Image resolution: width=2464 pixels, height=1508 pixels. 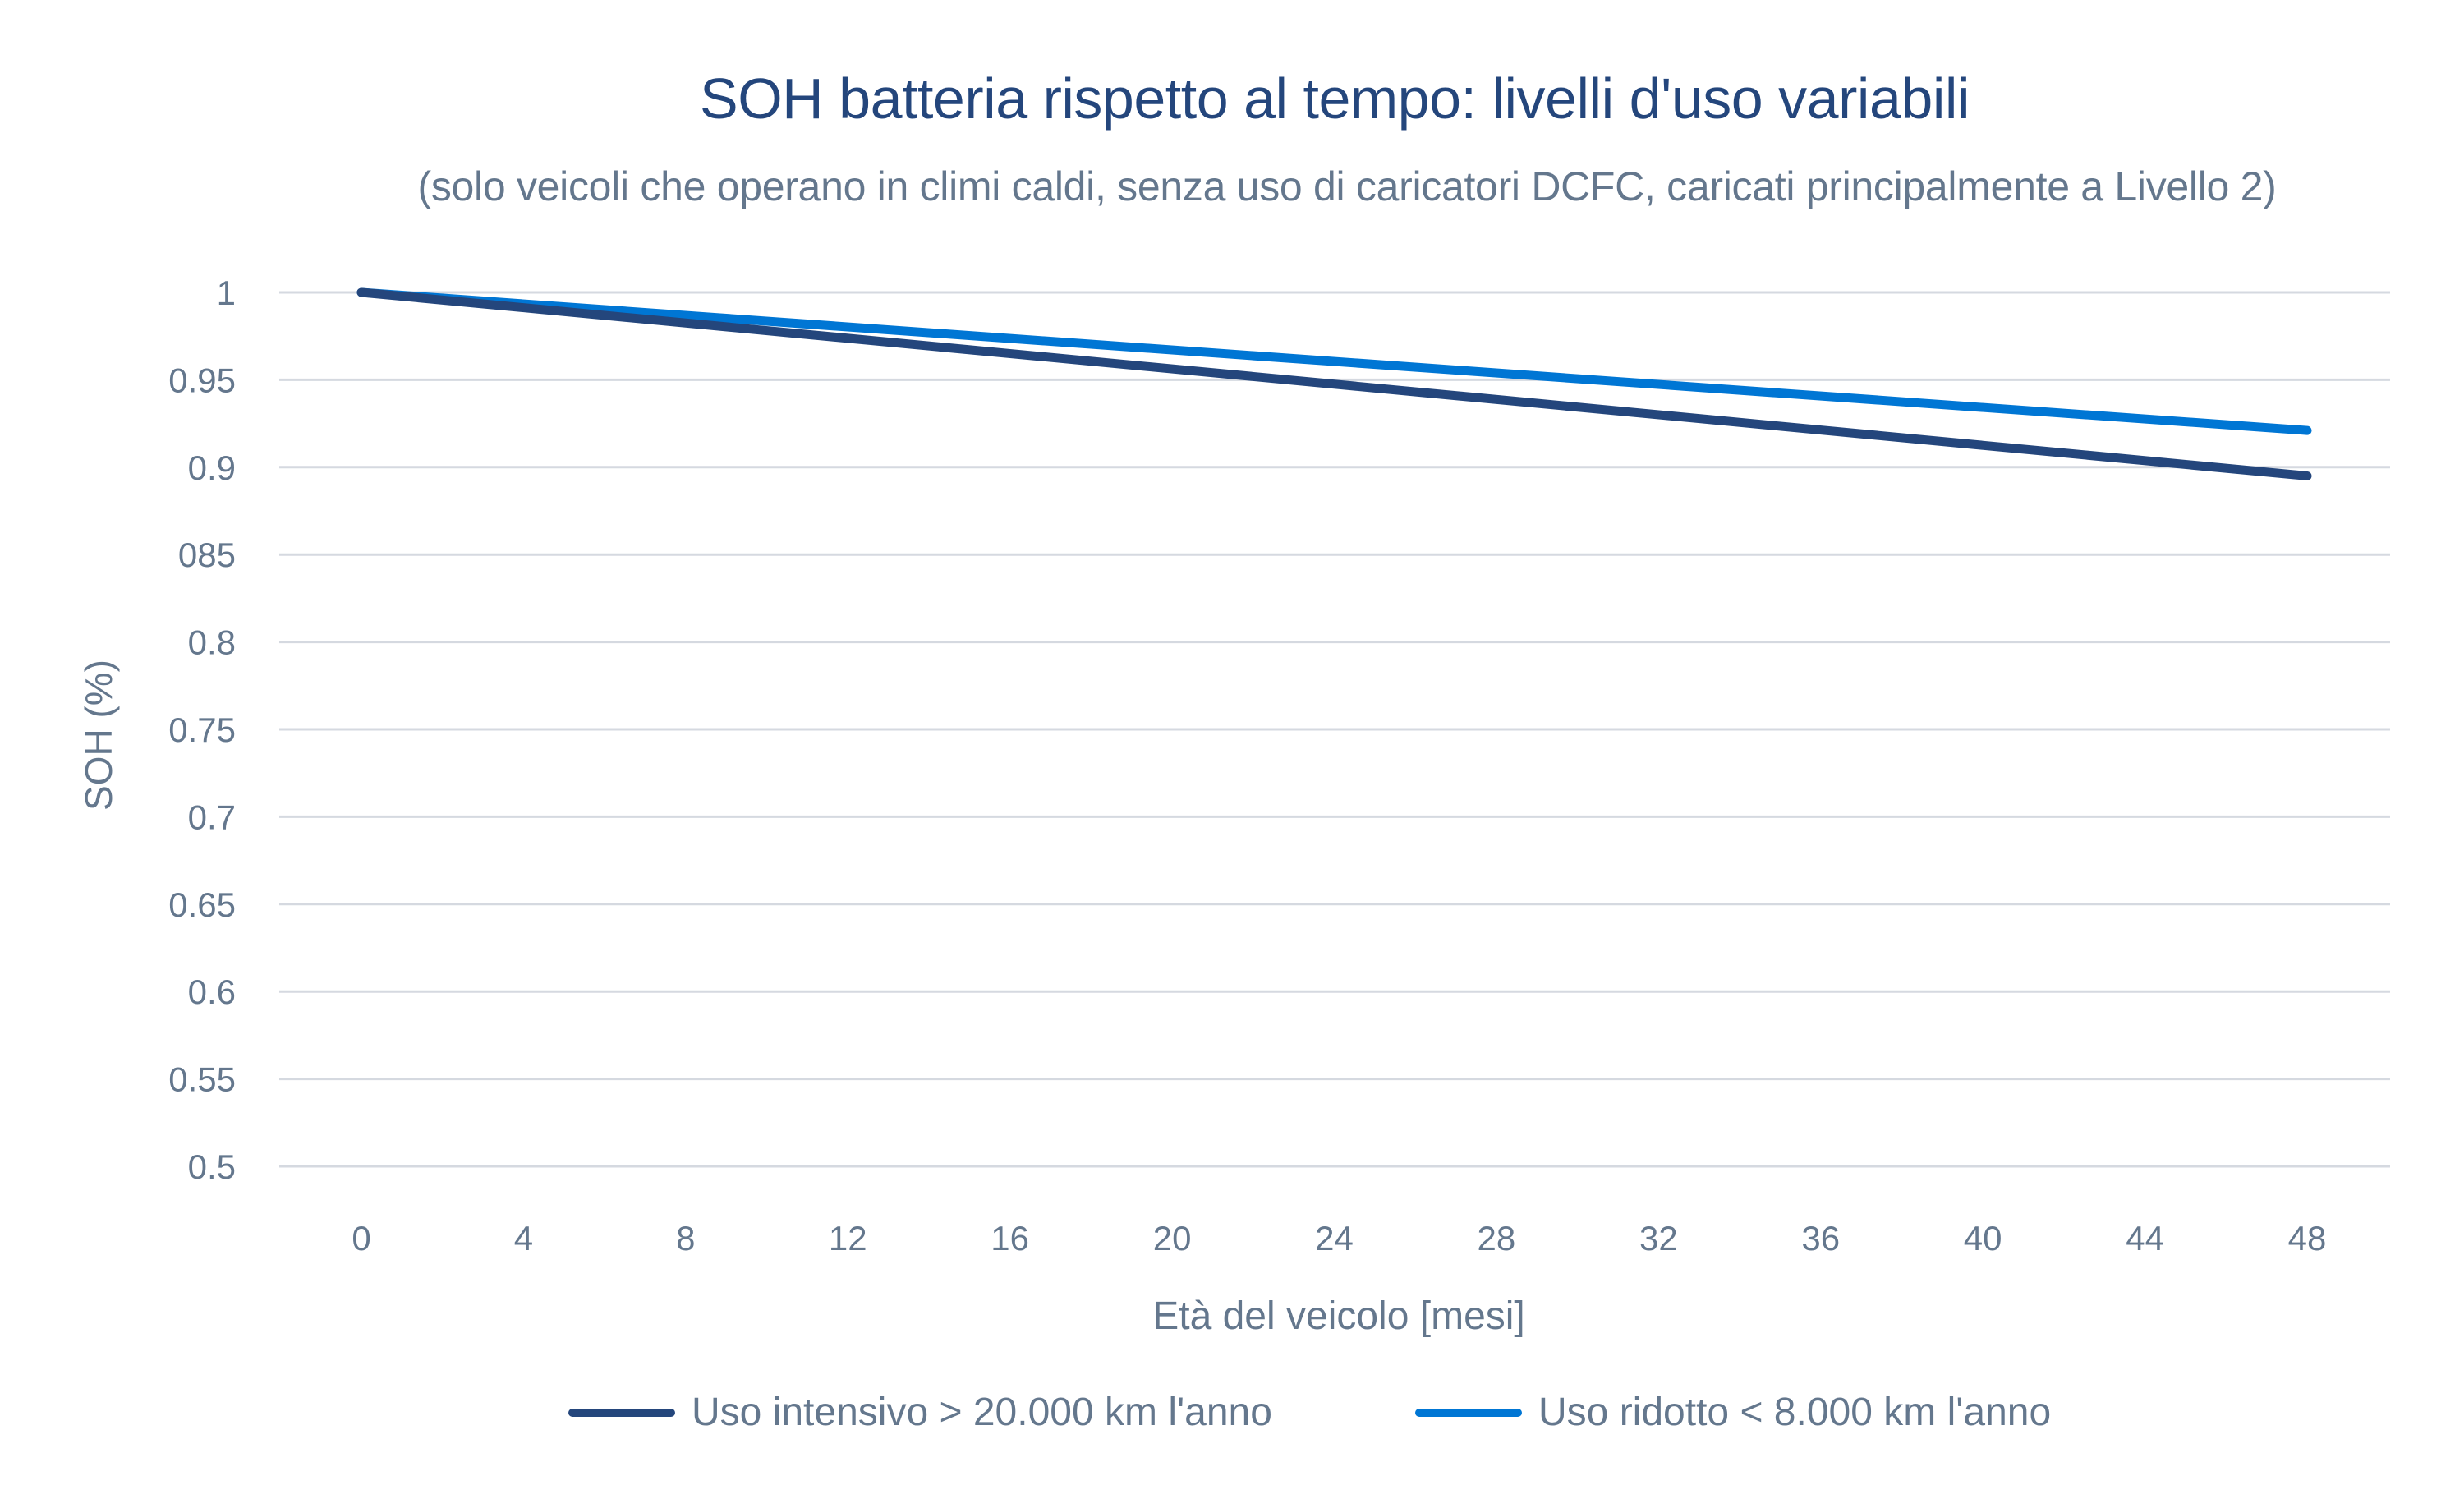 I want to click on y-tick-label: 0.7, so click(x=212, y=817).